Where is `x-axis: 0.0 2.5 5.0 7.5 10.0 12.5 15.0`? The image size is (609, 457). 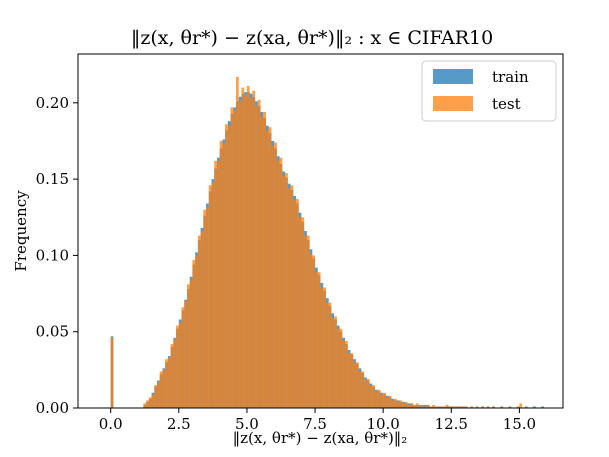
x-axis: 0.0 2.5 5.0 7.5 10.0 12.5 15.0 is located at coordinates (317, 420).